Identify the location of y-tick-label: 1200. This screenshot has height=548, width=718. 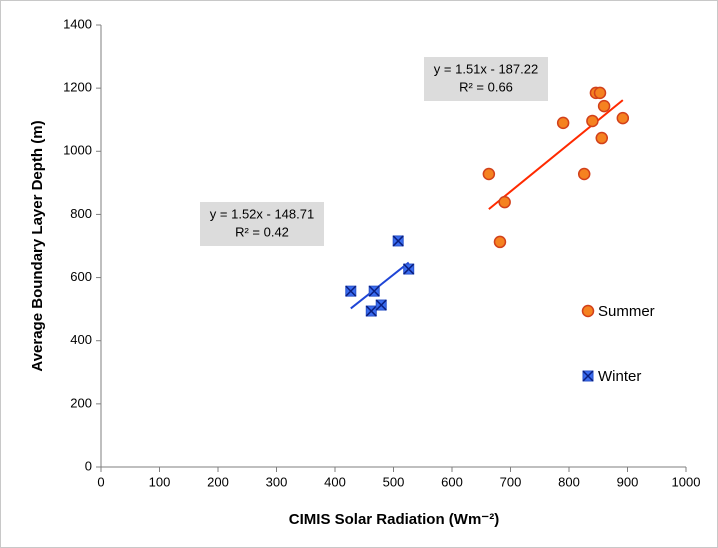
(77, 87).